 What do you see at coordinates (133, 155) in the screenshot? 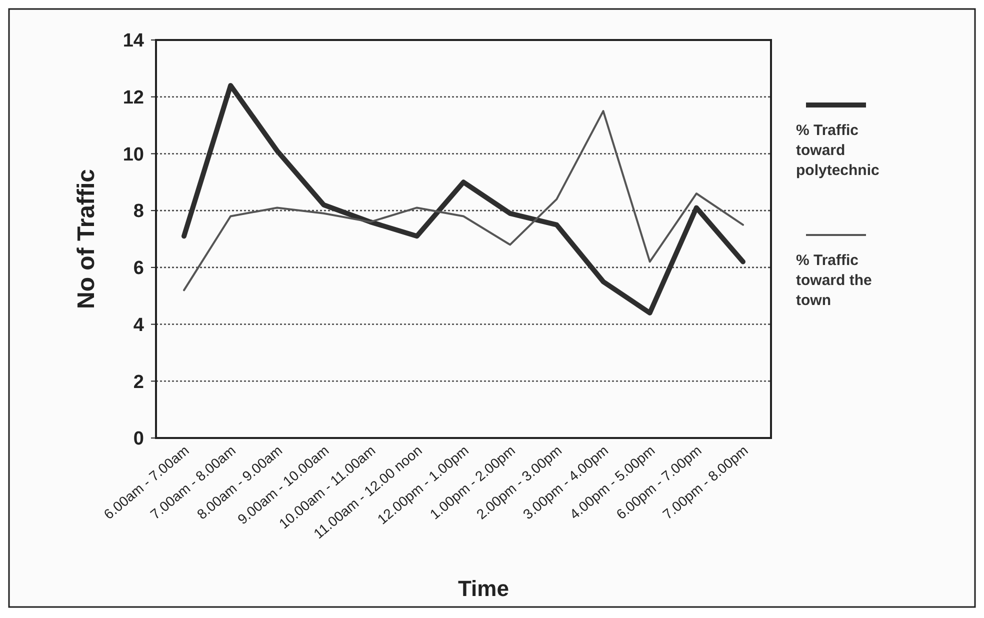
I see `y-tick-label: 10` at bounding box center [133, 155].